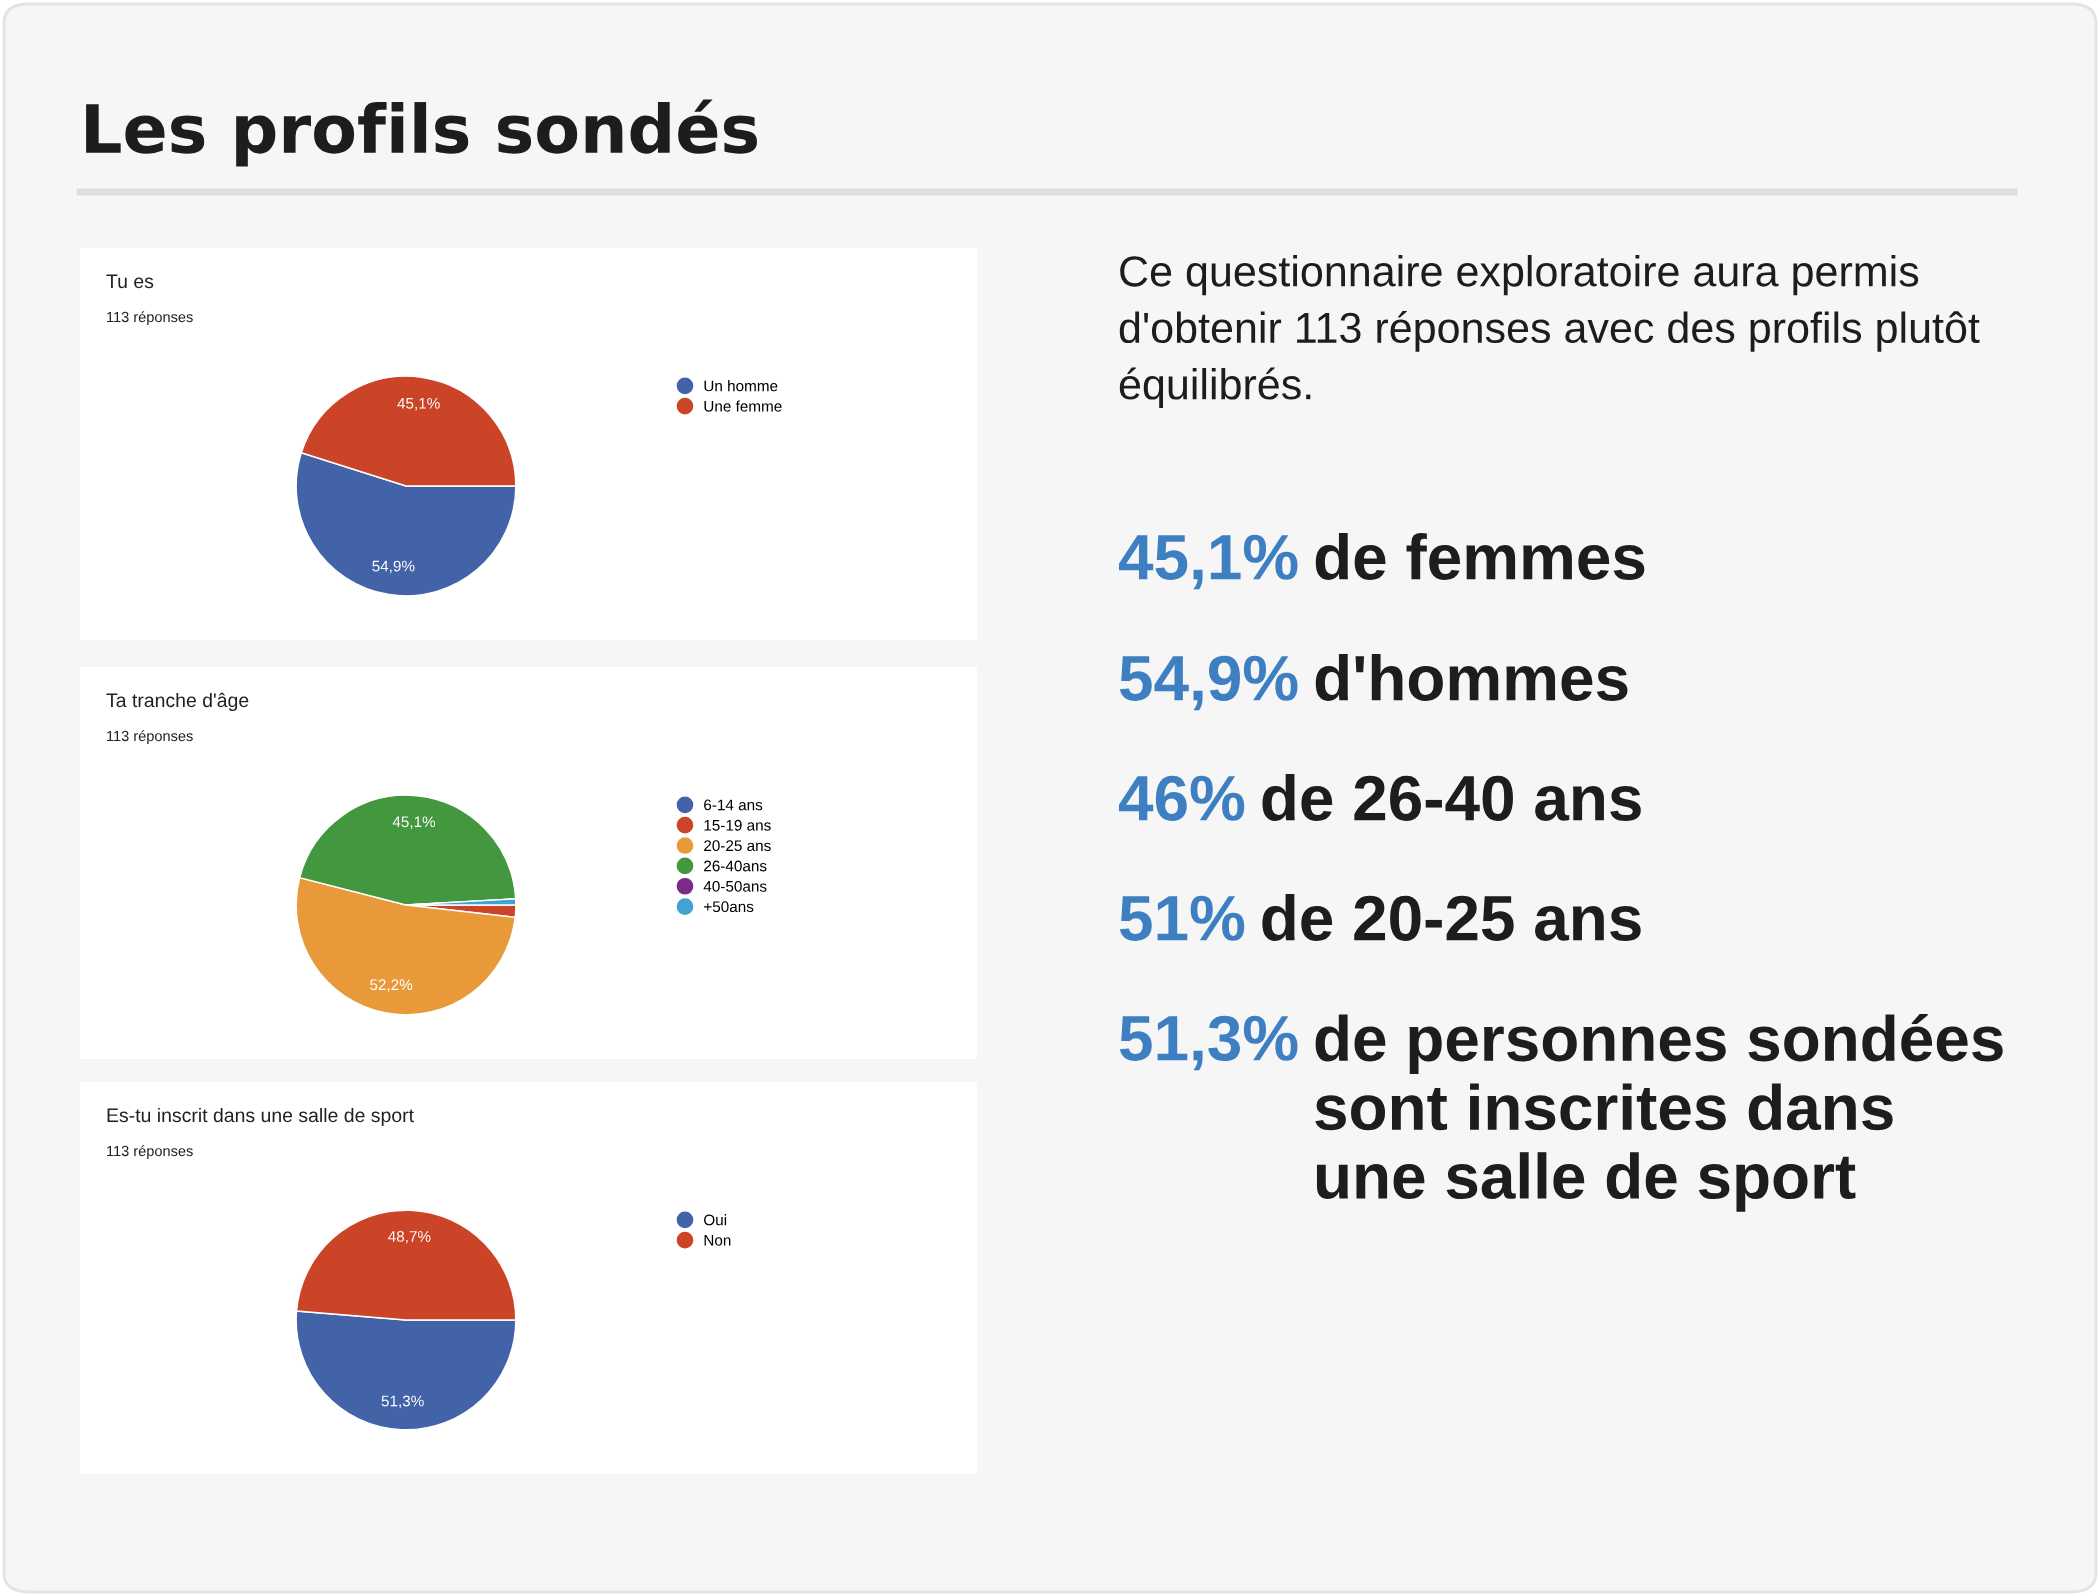 This screenshot has width=2100, height=1596. What do you see at coordinates (733, 805) in the screenshot?
I see `legend-label: 6-14 ans` at bounding box center [733, 805].